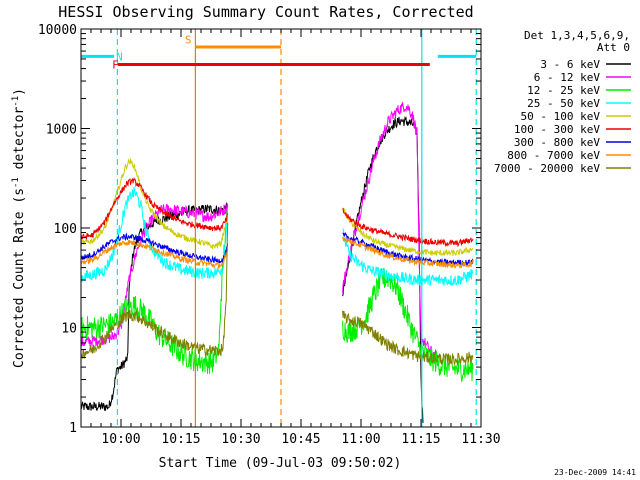  What do you see at coordinates (65, 229) in the screenshot?
I see `y-tick-label-2: 100` at bounding box center [65, 229].